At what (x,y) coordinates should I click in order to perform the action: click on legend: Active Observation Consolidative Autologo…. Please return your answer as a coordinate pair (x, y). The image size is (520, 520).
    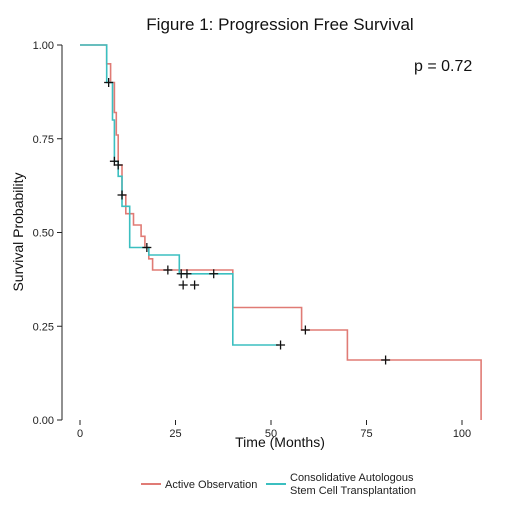
    Looking at the image, I should click on (278, 484).